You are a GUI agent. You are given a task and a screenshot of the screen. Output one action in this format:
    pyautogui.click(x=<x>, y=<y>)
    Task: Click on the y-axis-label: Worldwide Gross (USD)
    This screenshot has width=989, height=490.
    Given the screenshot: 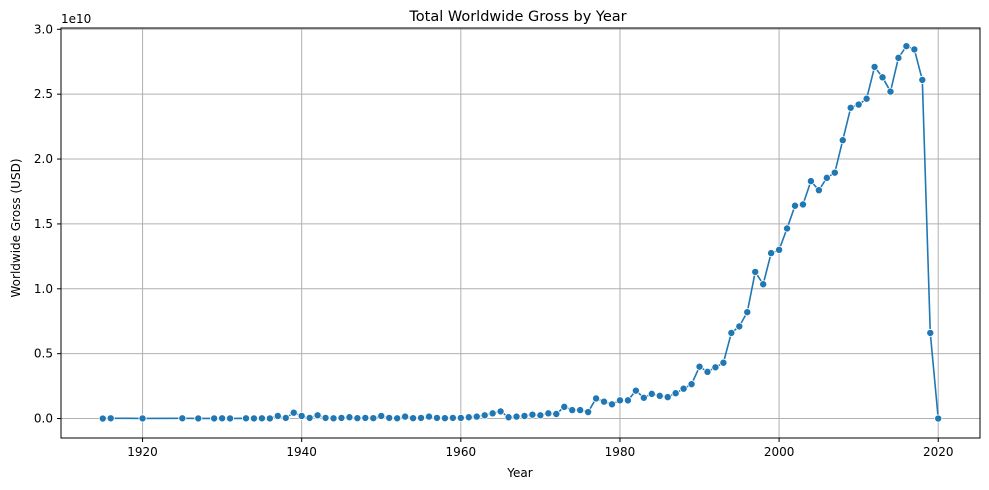 What is the action you would take?
    pyautogui.click(x=16, y=228)
    